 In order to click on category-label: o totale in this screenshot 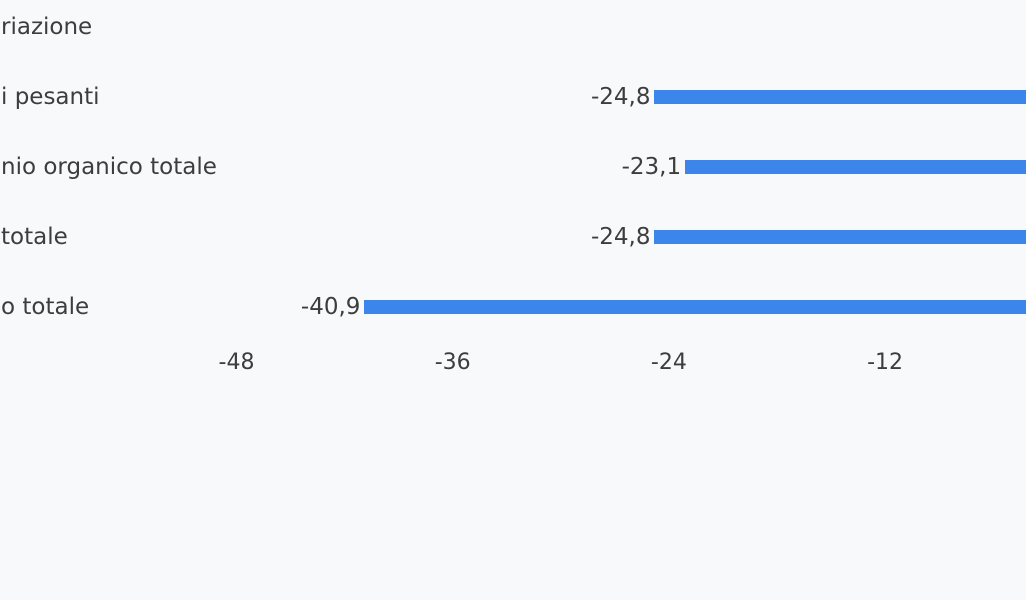, I will do `click(45, 307)`.